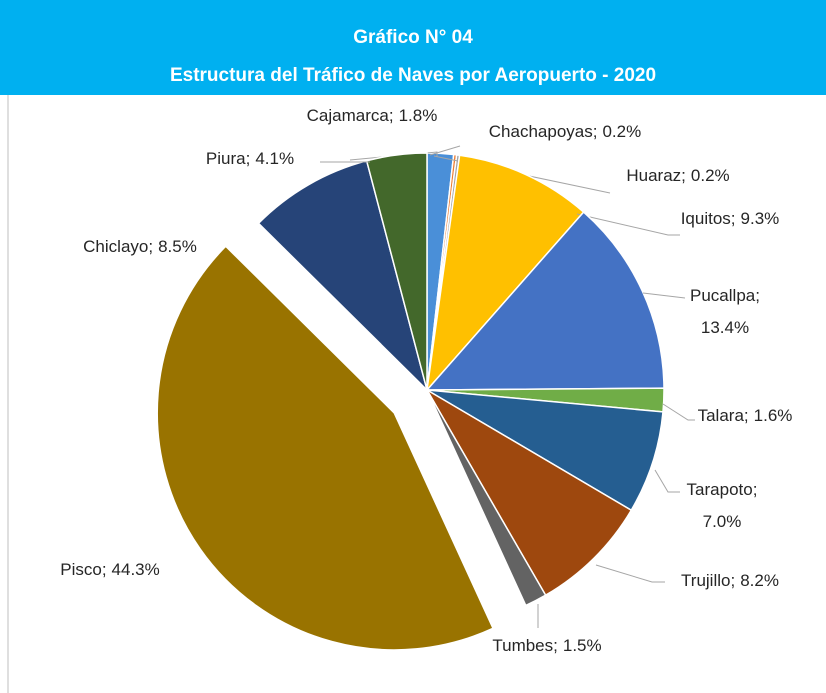 The image size is (826, 693). What do you see at coordinates (722, 521) in the screenshot?
I see `label-value: 7.0%` at bounding box center [722, 521].